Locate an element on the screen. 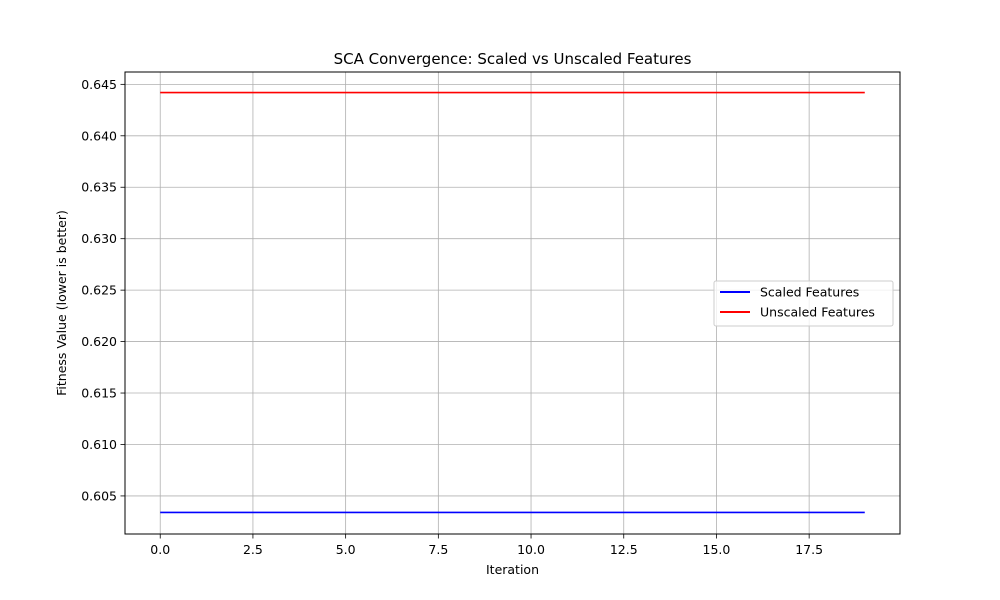  x-tick-label: 17.5 is located at coordinates (809, 549).